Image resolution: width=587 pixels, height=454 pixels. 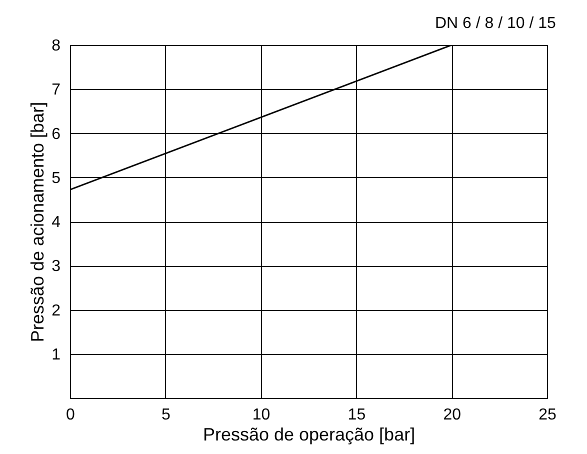 What do you see at coordinates (452, 415) in the screenshot?
I see `x-tick-label: 20` at bounding box center [452, 415].